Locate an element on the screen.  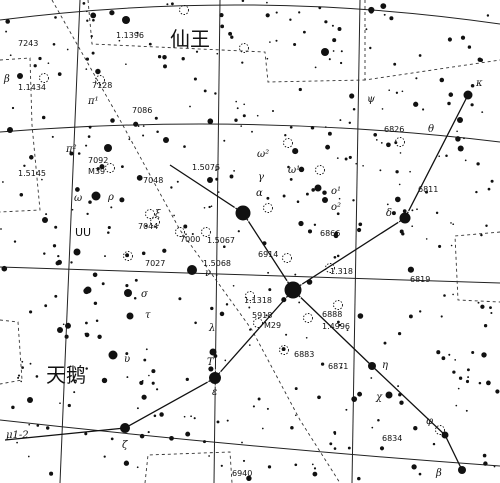
catalog-label: 1.1396 is located at coordinates (130, 35).